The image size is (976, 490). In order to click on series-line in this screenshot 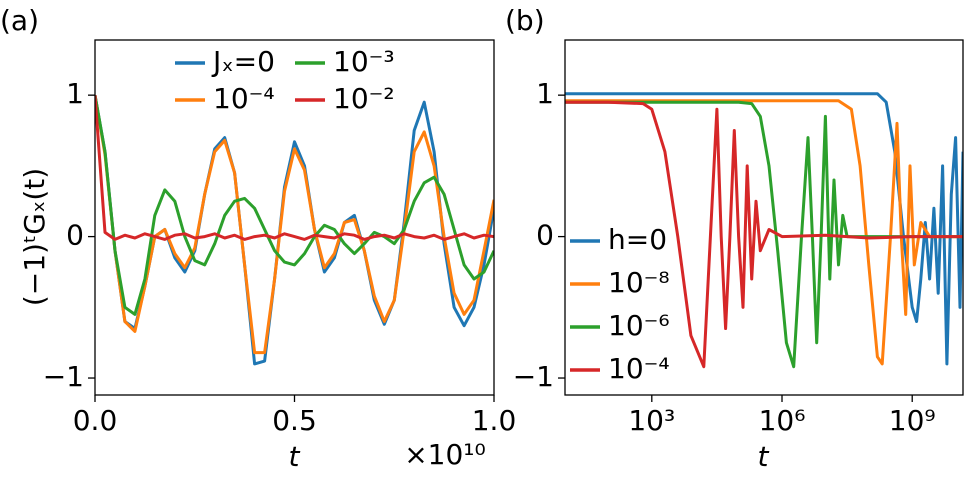, I will do `click(294, 168)`.